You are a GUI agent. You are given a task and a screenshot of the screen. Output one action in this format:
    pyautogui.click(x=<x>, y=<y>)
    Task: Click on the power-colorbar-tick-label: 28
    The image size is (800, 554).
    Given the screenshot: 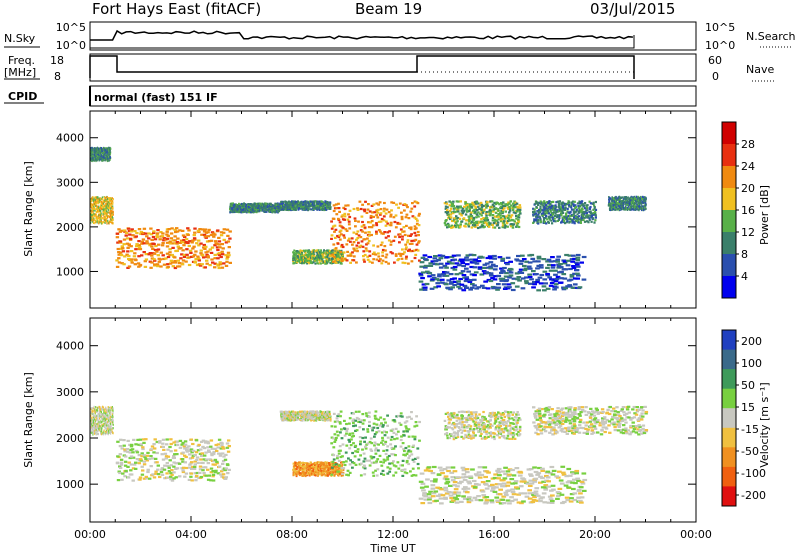 What is the action you would take?
    pyautogui.click(x=748, y=144)
    